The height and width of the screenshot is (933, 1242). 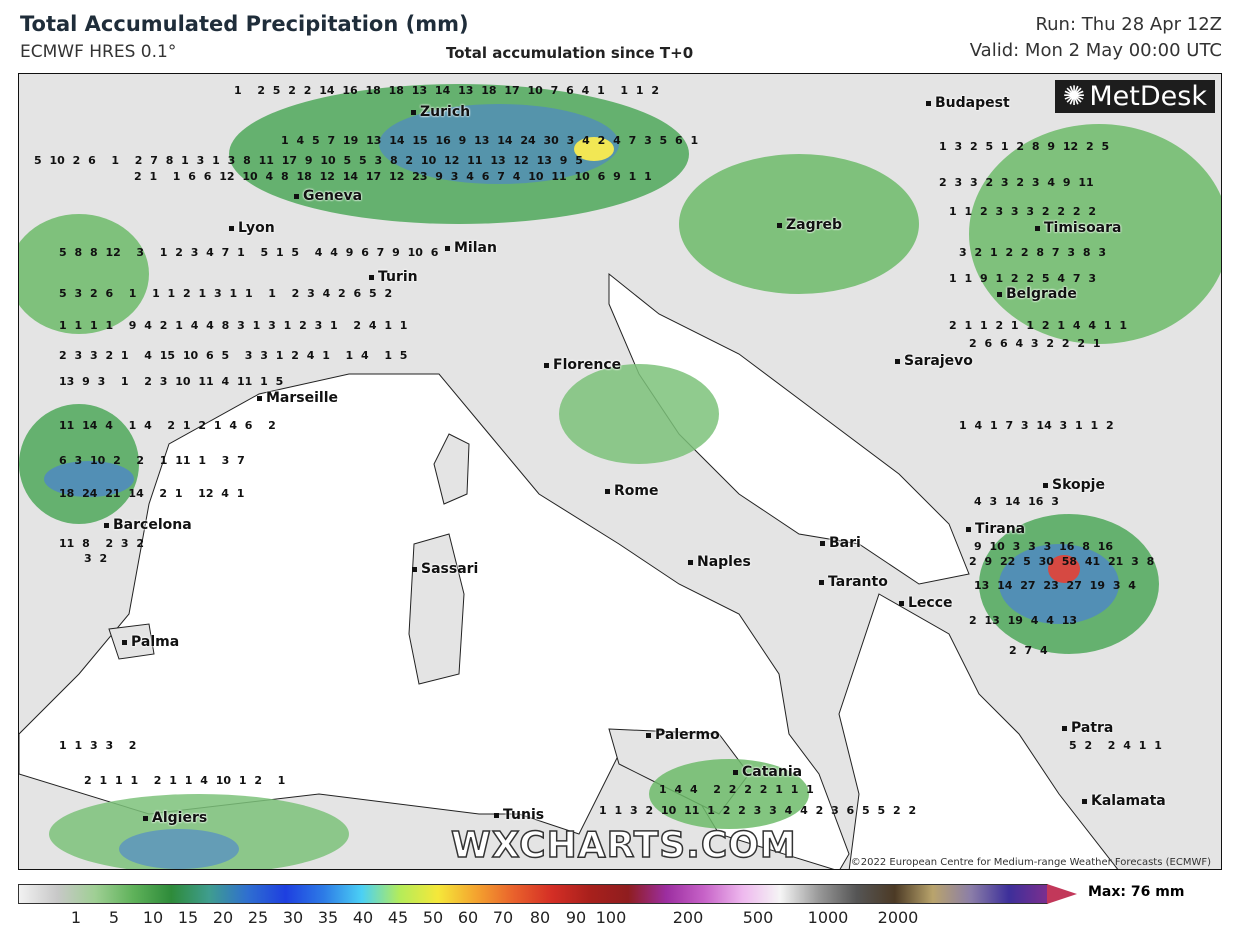 What do you see at coordinates (1074, 96) in the screenshot?
I see `sunburst-icon: ✺` at bounding box center [1074, 96].